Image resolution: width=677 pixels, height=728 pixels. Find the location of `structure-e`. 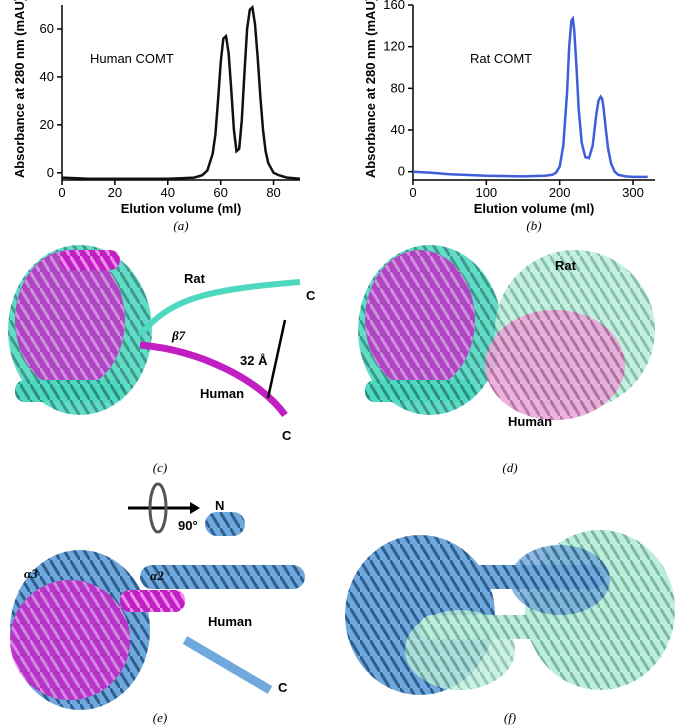

structure-e is located at coordinates (157, 611).